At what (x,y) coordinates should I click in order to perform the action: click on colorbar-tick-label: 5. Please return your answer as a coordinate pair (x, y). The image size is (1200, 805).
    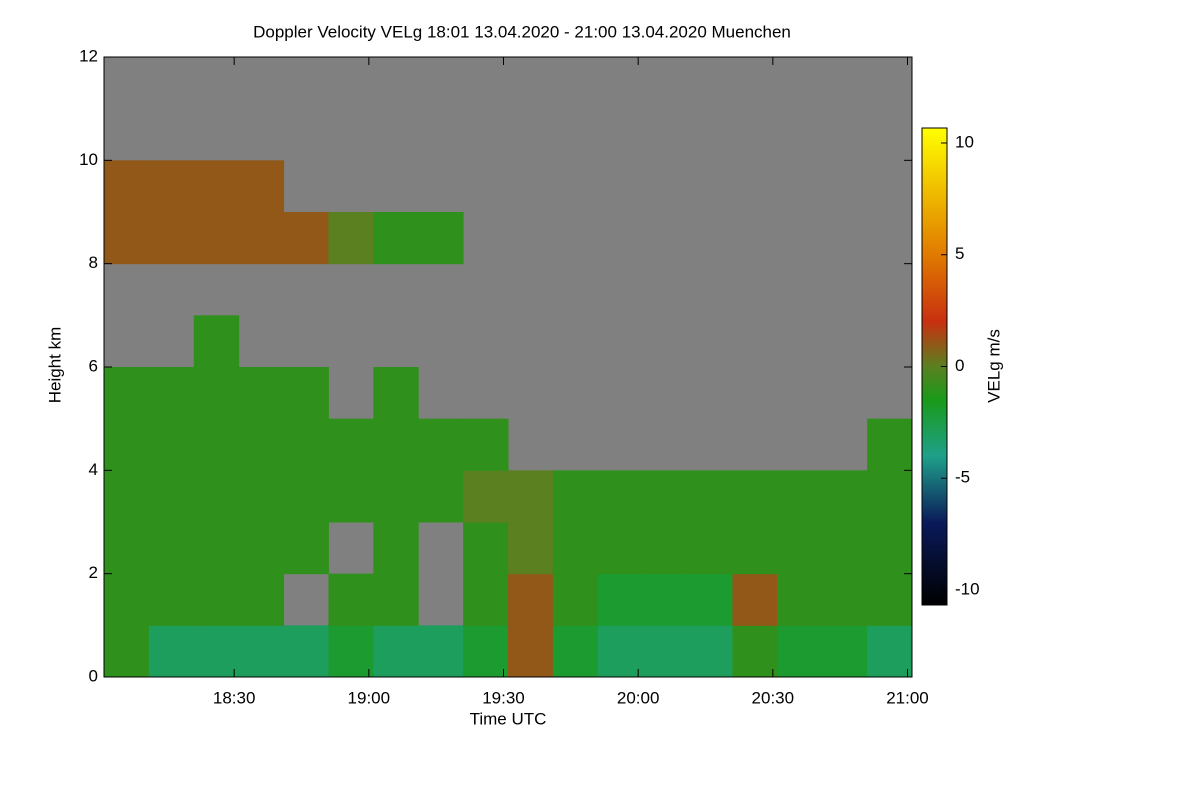
    Looking at the image, I should click on (959, 253).